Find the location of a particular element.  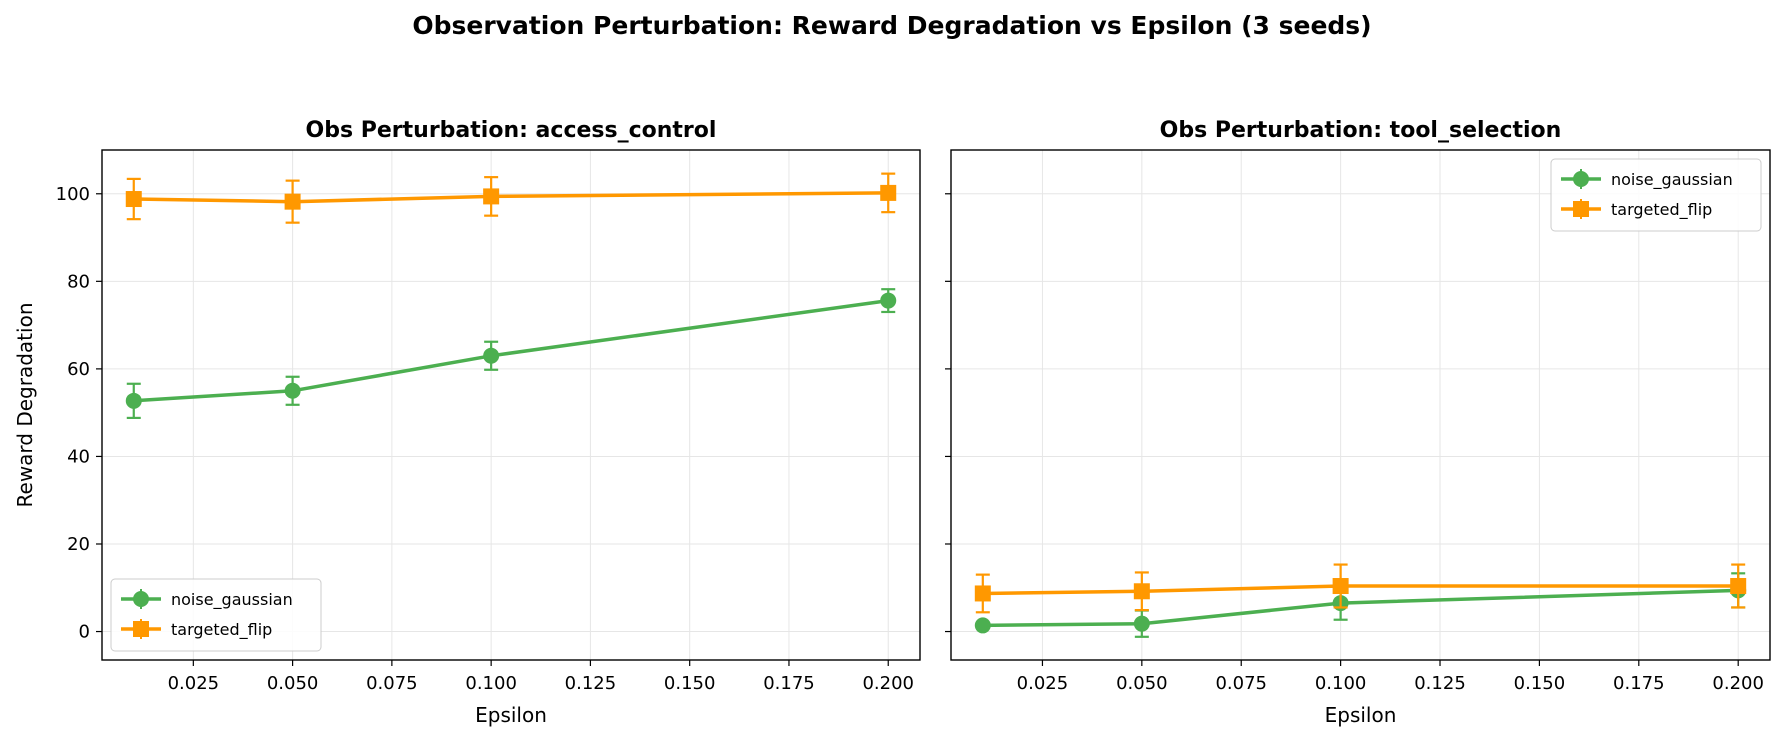

panel-title: Obs Perturbation: access_control is located at coordinates (511, 130).